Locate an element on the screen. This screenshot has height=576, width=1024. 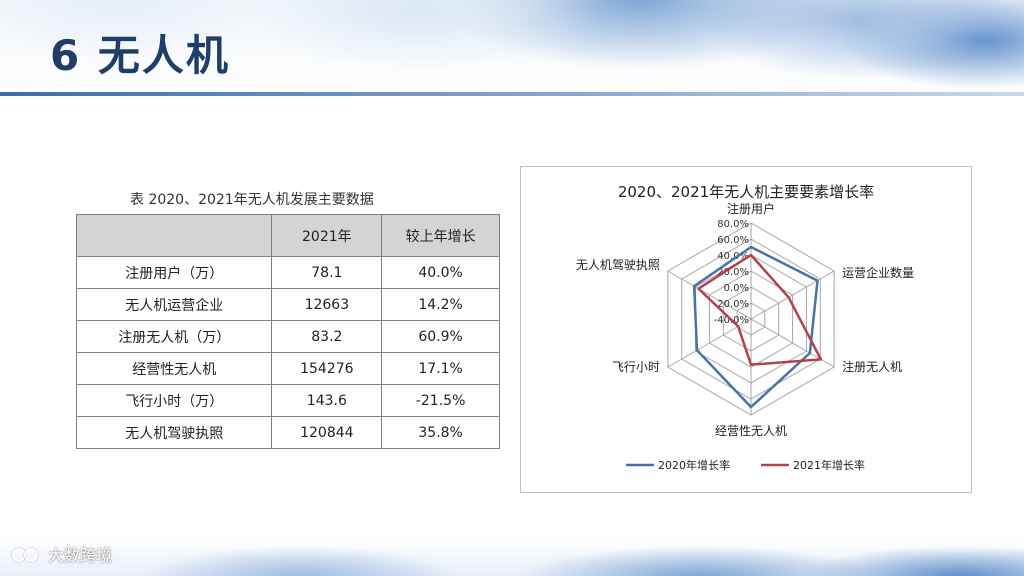
table-cell-growth: 60.9% is located at coordinates (440, 336).